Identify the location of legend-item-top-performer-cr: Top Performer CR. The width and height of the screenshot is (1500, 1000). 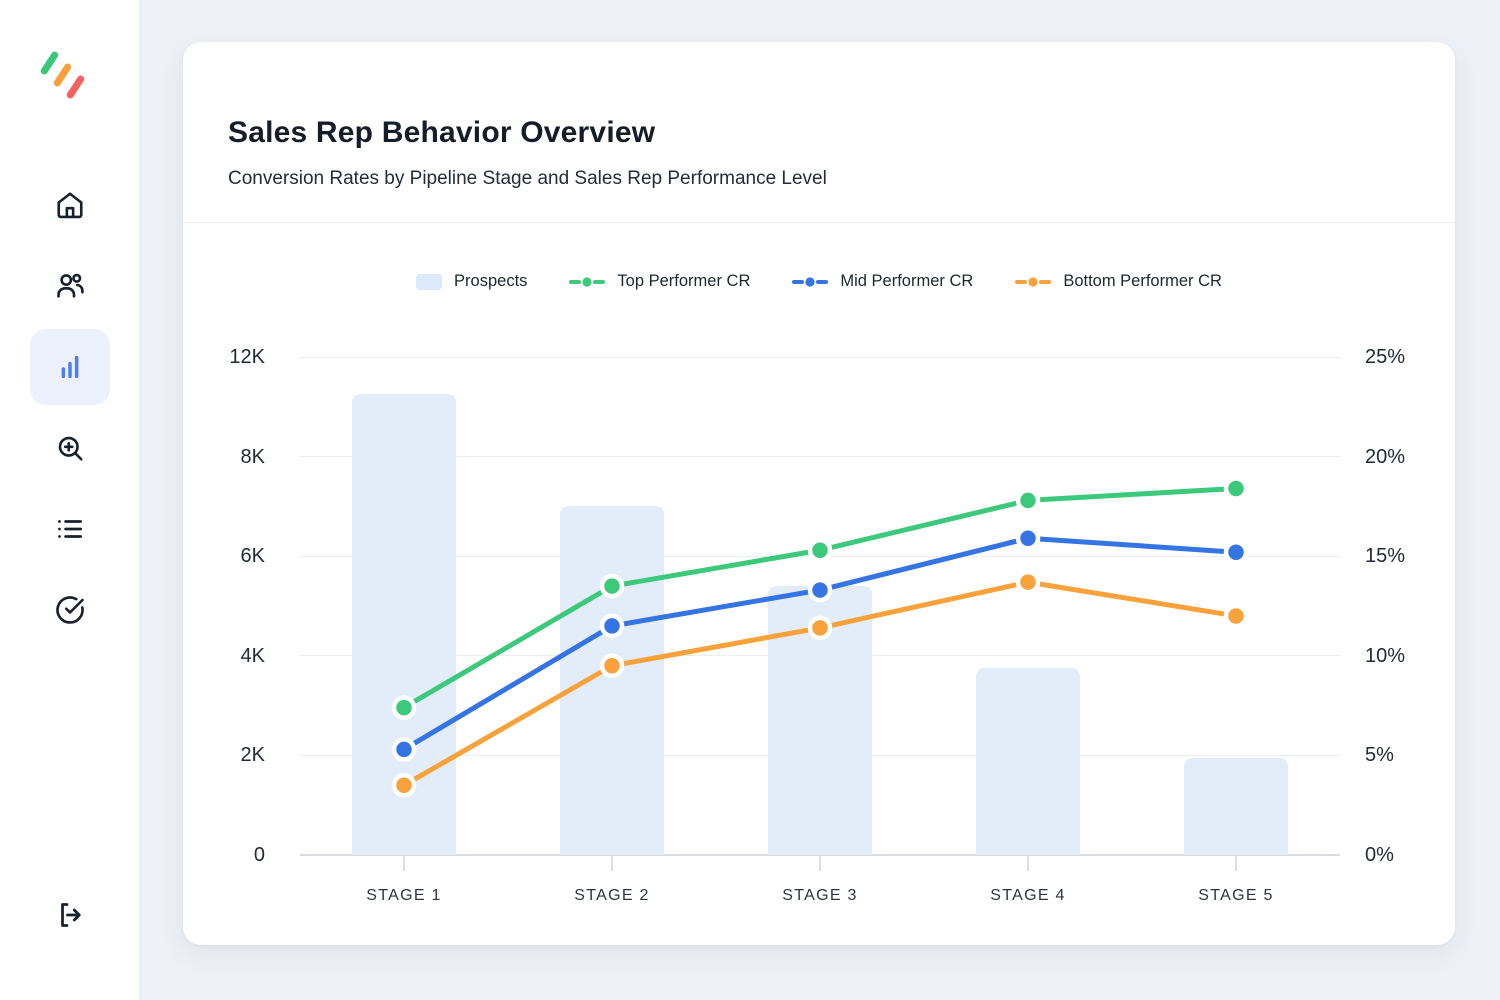
(659, 281).